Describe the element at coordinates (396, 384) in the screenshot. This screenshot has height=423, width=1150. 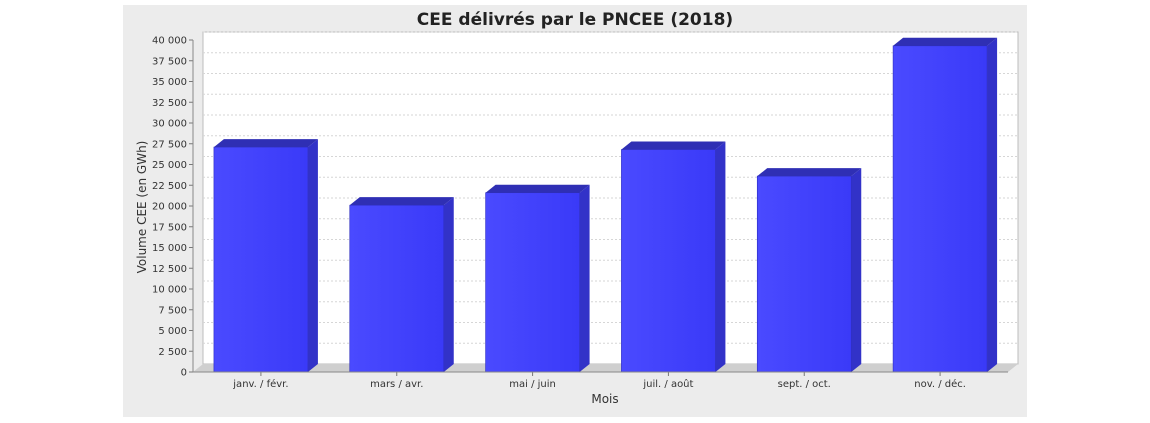
I see `x-tick-label: mars / avr.` at that location.